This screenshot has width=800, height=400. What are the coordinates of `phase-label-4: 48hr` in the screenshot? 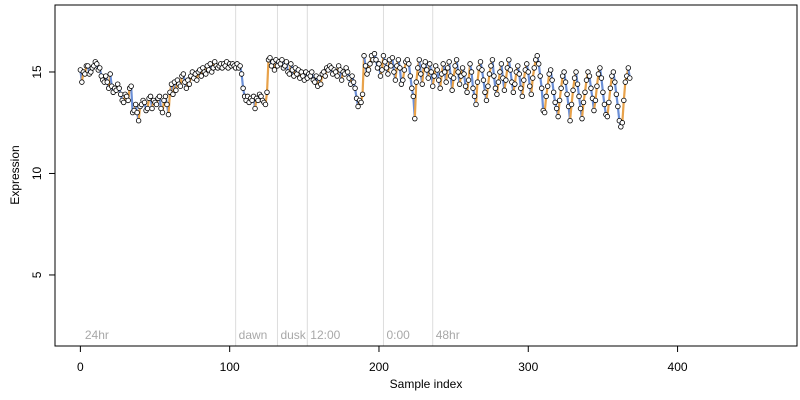 It's located at (448, 335).